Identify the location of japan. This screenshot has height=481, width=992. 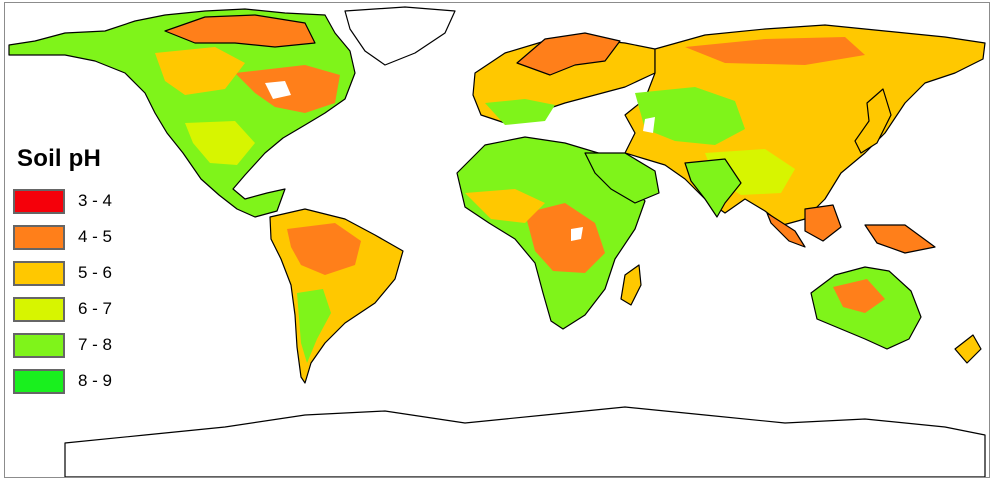
(873, 121).